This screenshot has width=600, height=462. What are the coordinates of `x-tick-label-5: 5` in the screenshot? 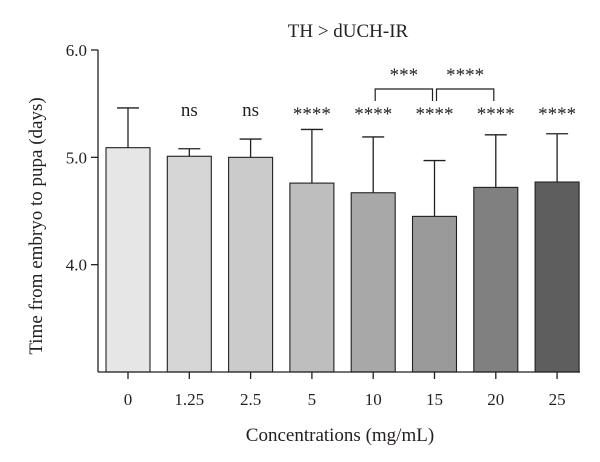 It's located at (312, 399).